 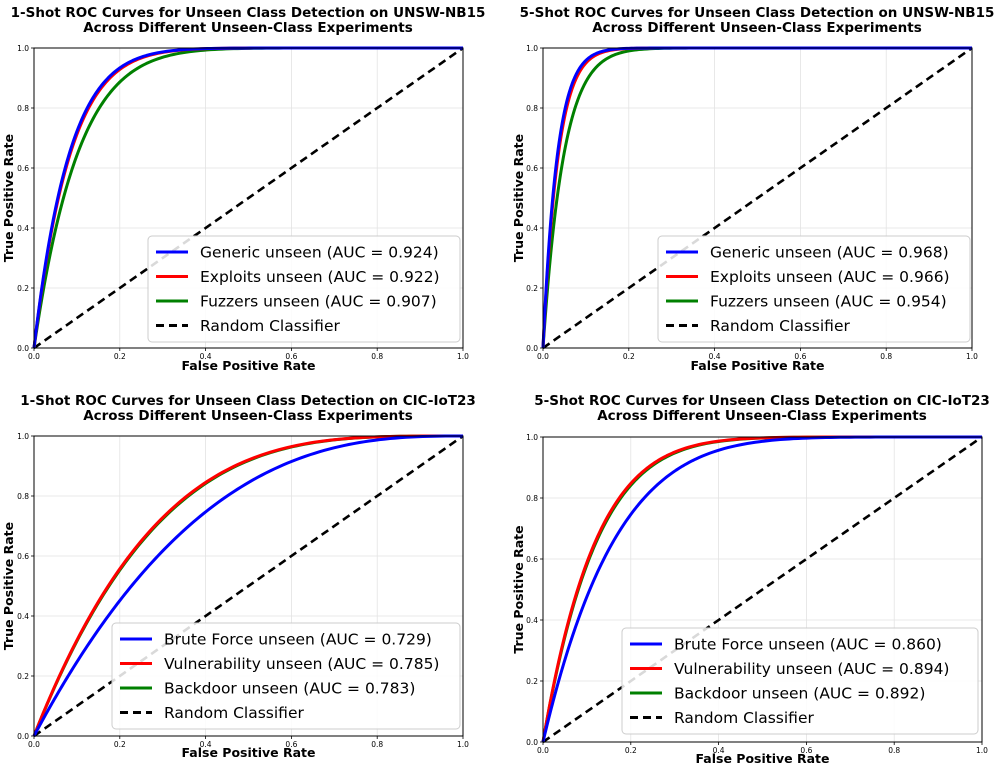 I want to click on legend-entry-label: Exploits unseen (AUC = 0.966), so click(x=830, y=277).